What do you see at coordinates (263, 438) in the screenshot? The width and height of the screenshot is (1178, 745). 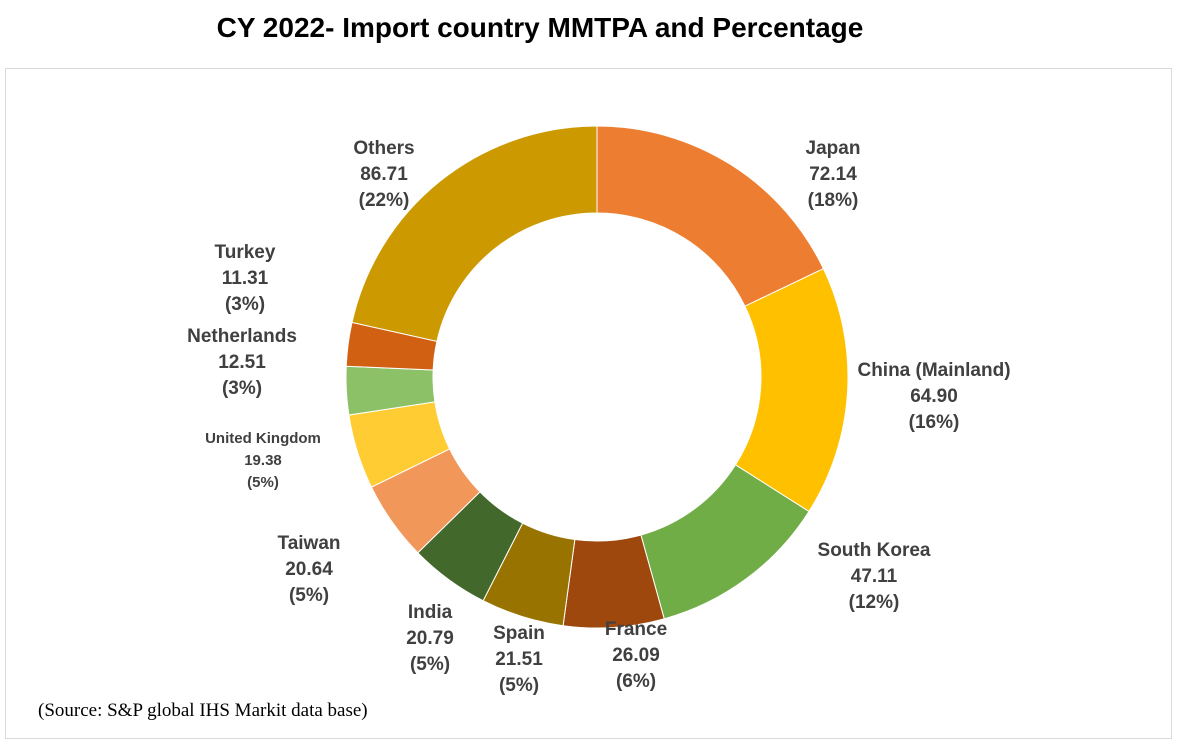 I see `label-name: United Kingdom` at bounding box center [263, 438].